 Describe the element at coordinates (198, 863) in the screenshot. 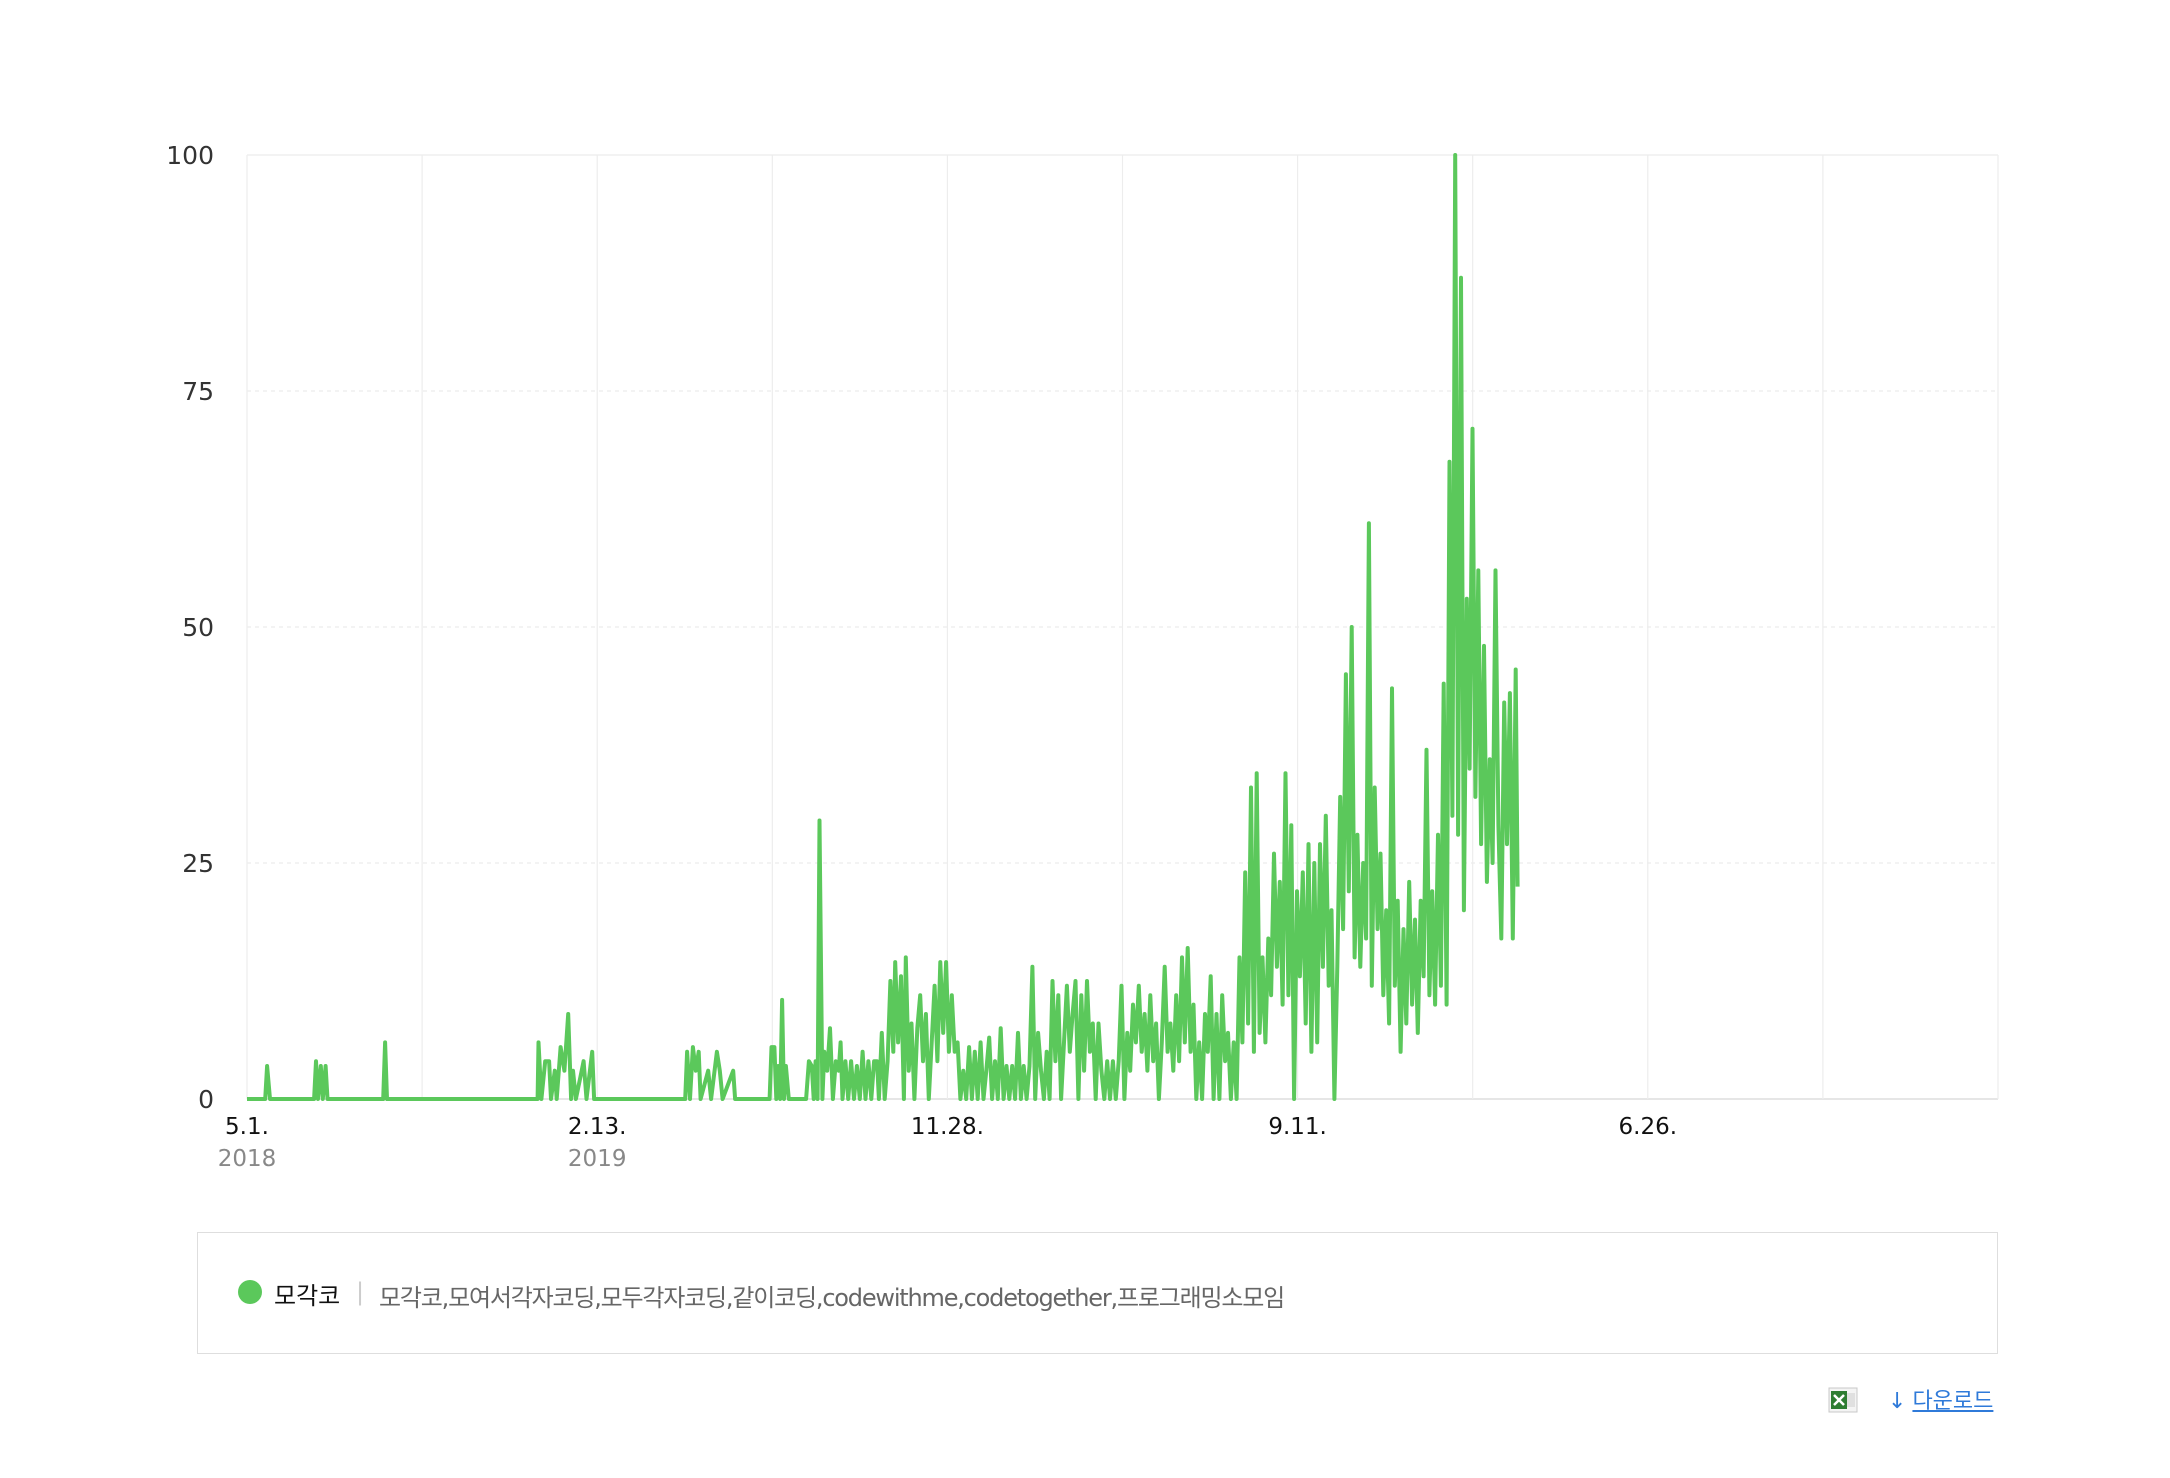

I see `y-tick-label: 25` at that location.